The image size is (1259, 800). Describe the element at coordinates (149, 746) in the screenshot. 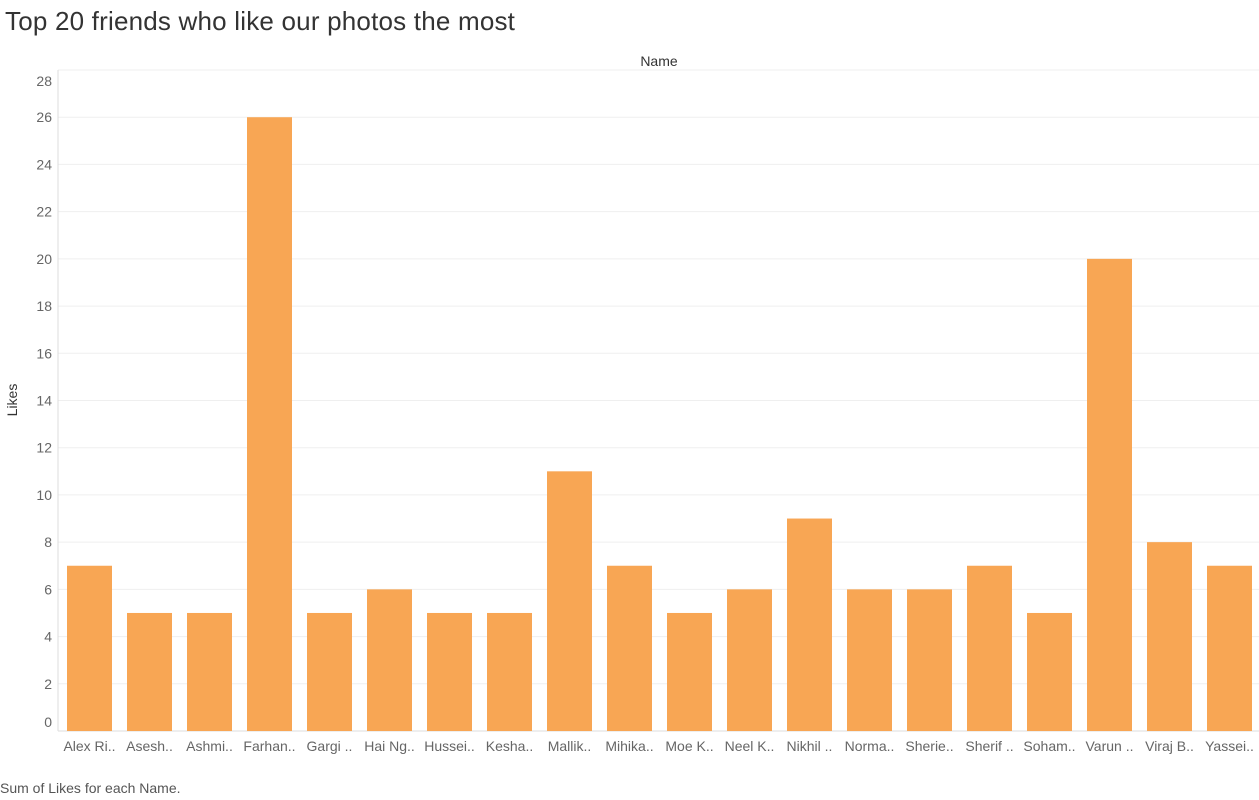

I see `x-tick-label: Asesh..` at that location.